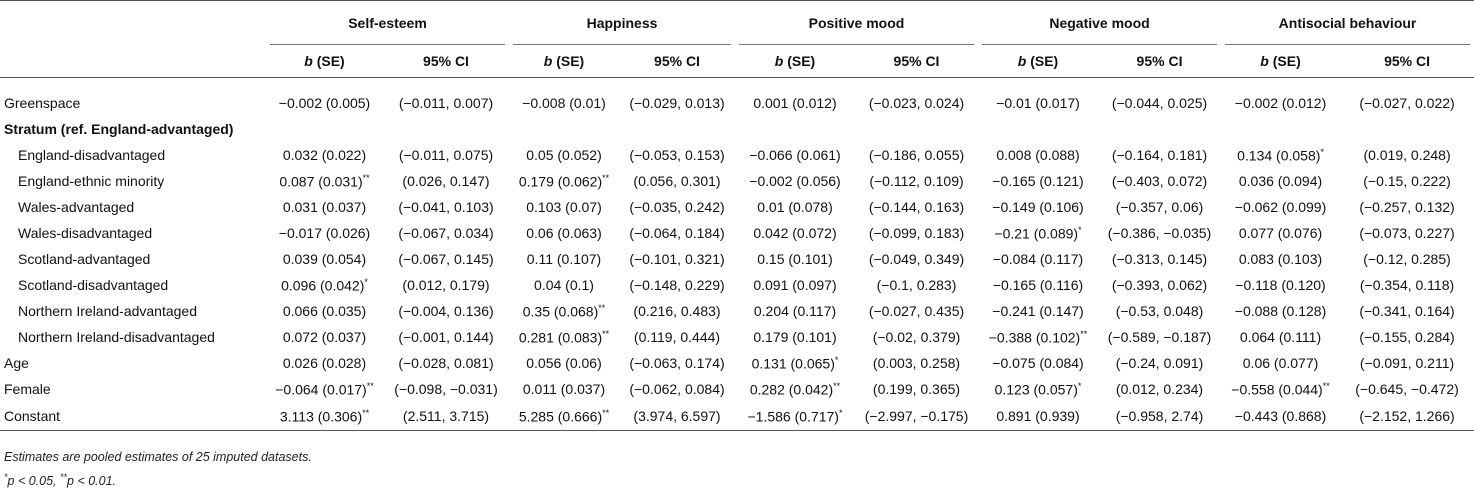 This screenshot has width=1474, height=491. What do you see at coordinates (1407, 363) in the screenshot?
I see `ci-cell: (−0.091, 0.211)` at bounding box center [1407, 363].